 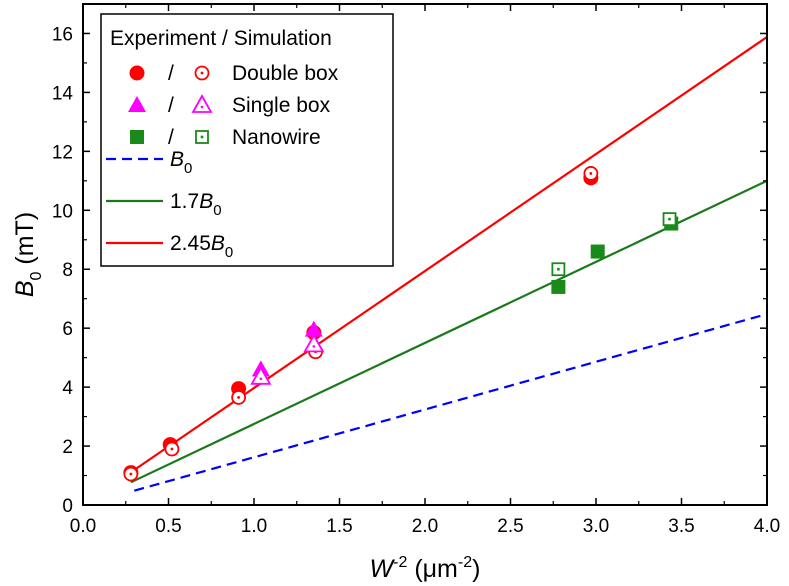 I want to click on legend-symbol-square-filled, so click(x=137, y=137).